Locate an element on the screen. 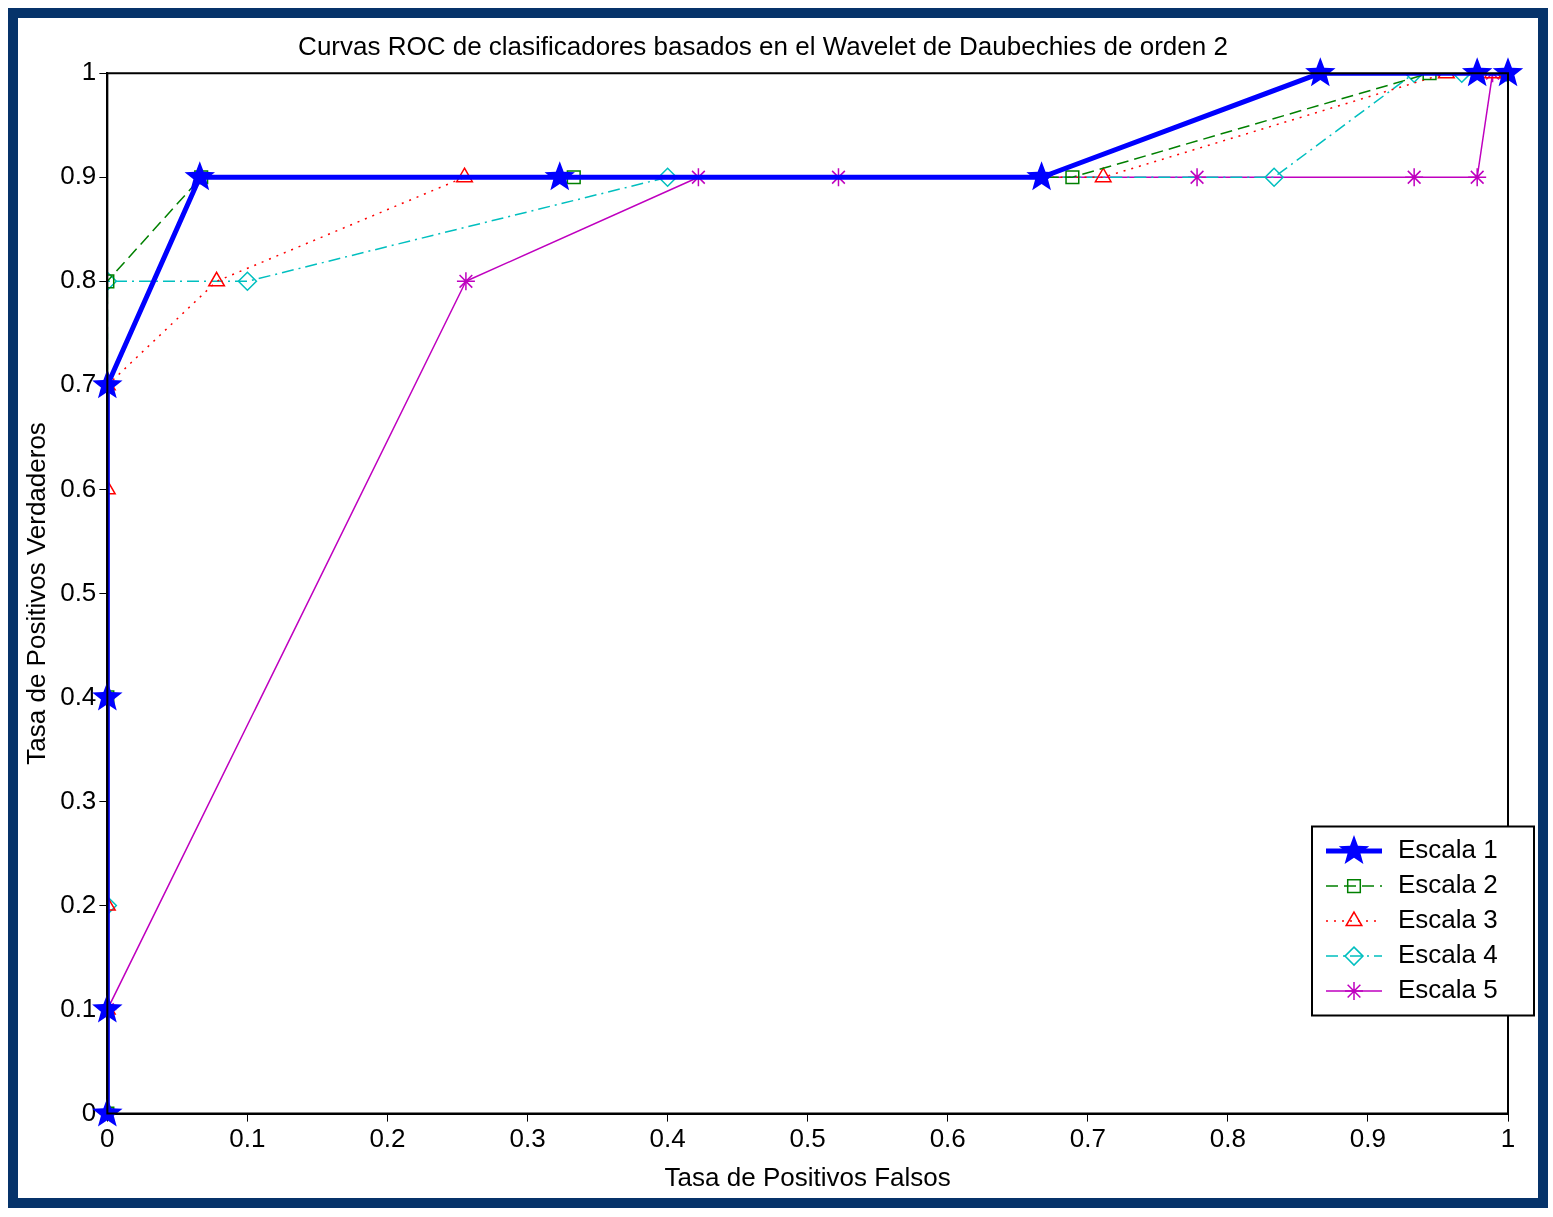  x-tick-label: 0.3 is located at coordinates (527, 1138).